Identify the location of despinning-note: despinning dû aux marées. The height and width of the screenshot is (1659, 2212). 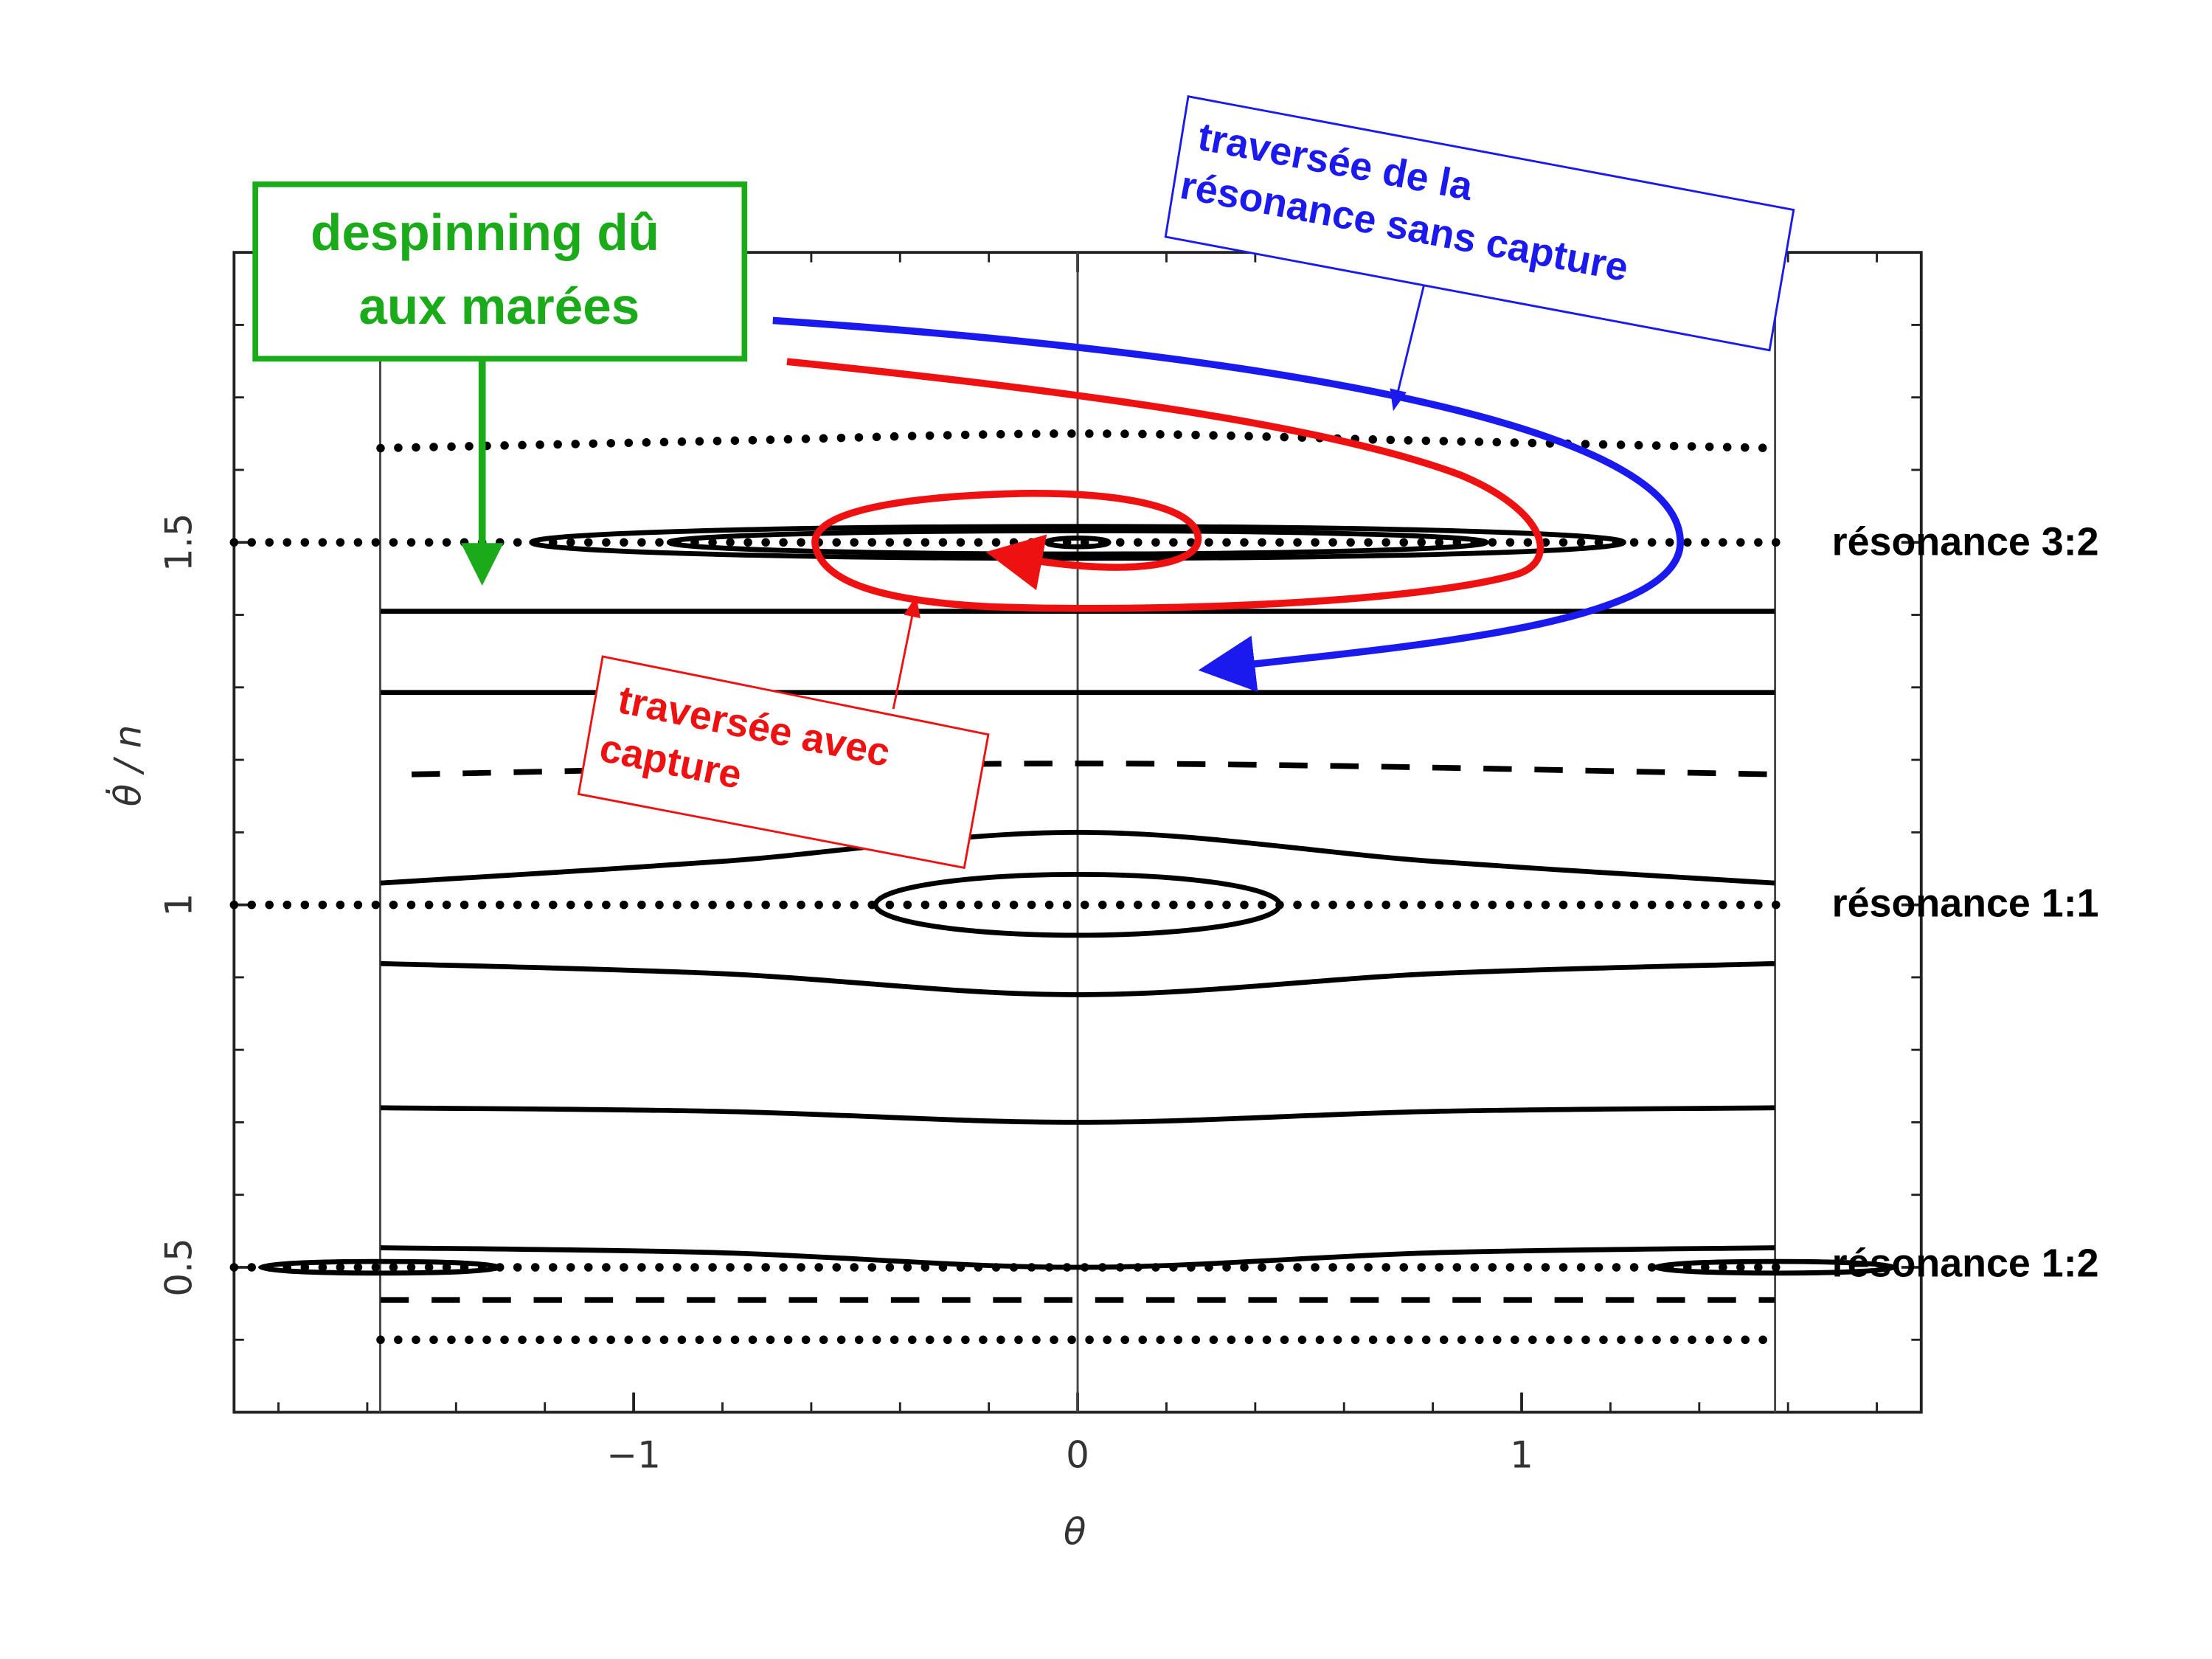
(492, 269).